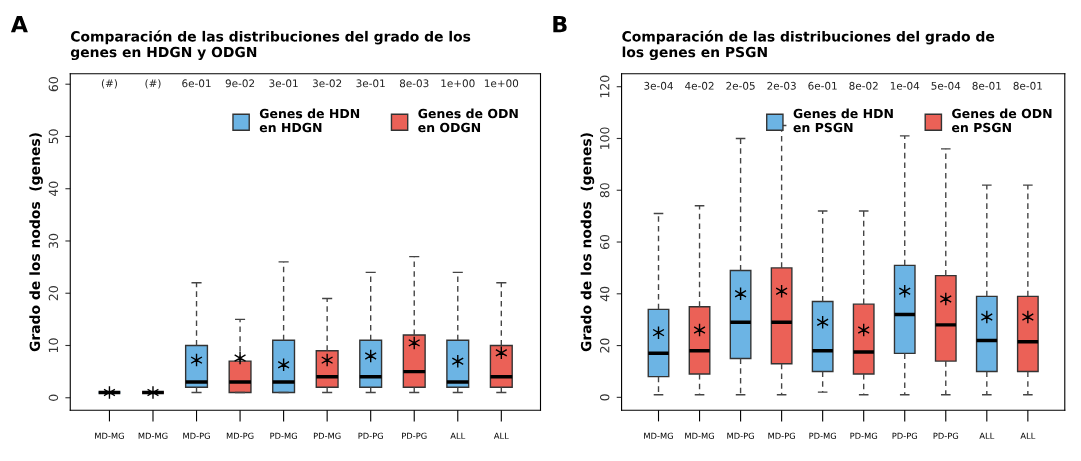 Image resolution: width=1081 pixels, height=461 pixels. I want to click on annotation: 3e-04, so click(658, 85).